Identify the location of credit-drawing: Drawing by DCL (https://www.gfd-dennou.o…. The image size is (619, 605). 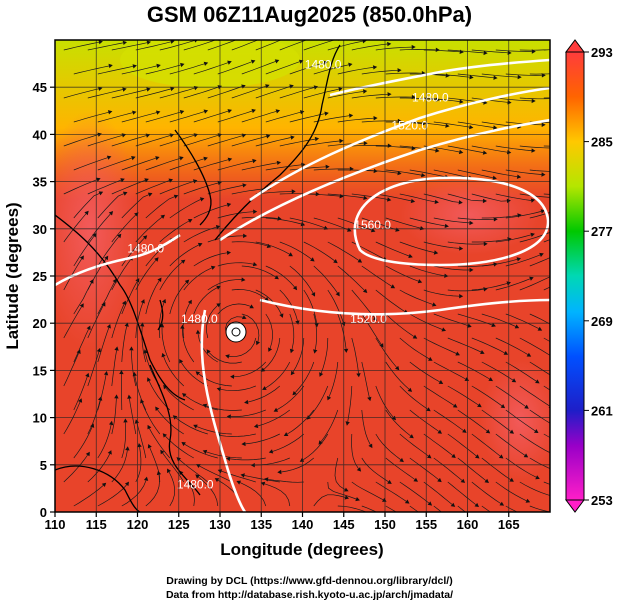
(309, 581).